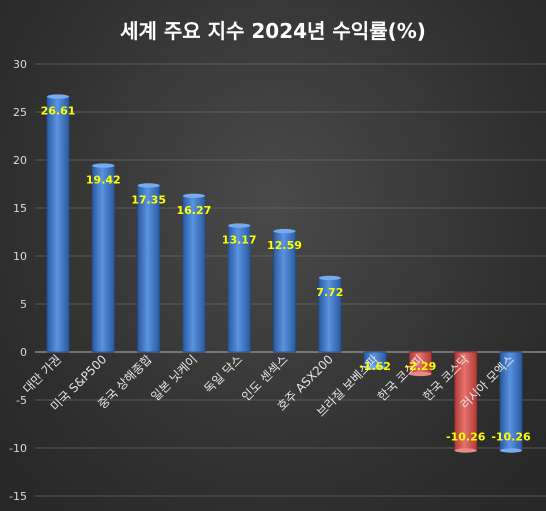 The height and width of the screenshot is (511, 546). Describe the element at coordinates (20, 160) in the screenshot. I see `y-tick-label: 20` at that location.